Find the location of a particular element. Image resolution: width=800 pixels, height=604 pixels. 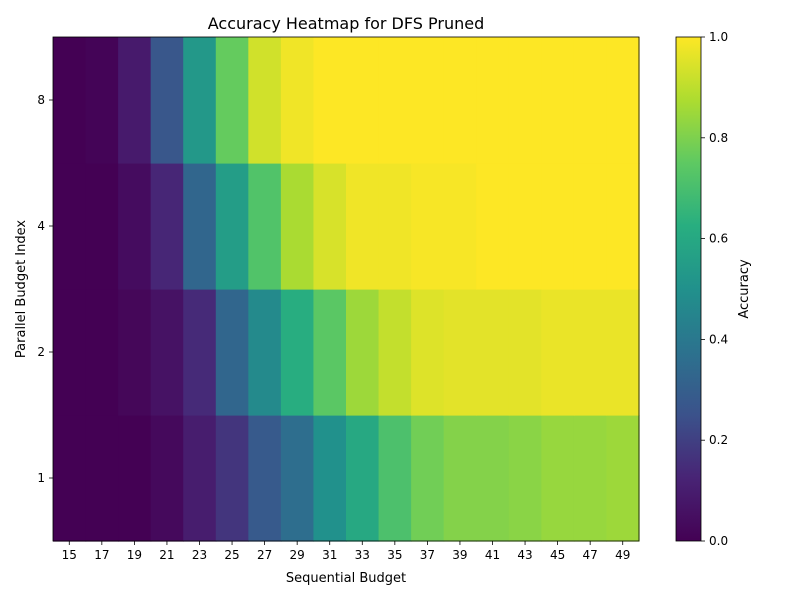

colorbar-tick-label: 0.8 is located at coordinates (718, 138).